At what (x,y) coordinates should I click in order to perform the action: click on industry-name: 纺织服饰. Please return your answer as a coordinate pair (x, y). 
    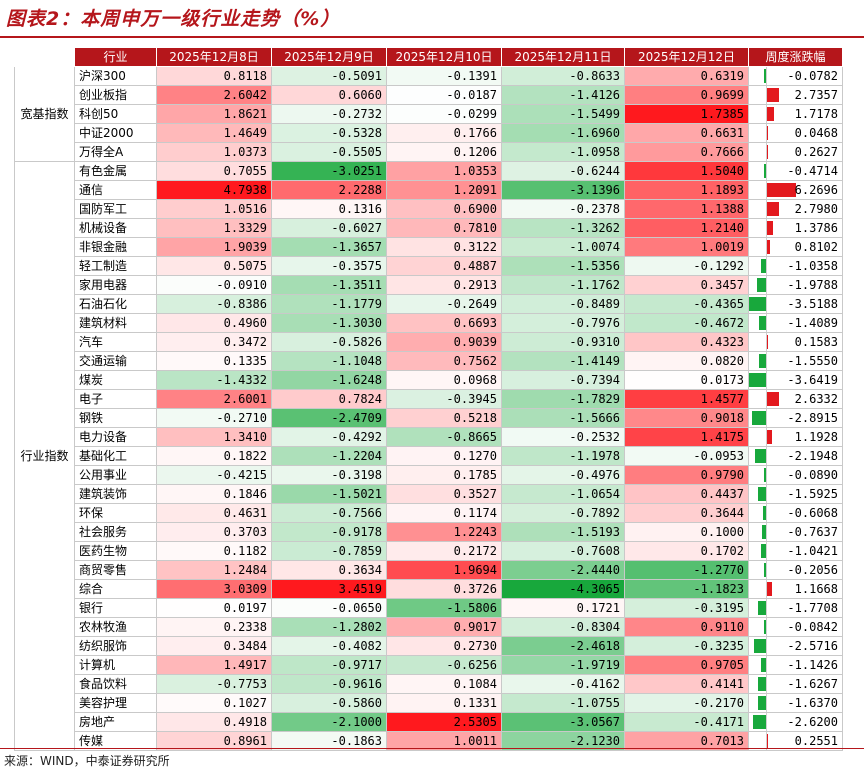
    Looking at the image, I should click on (115, 646).